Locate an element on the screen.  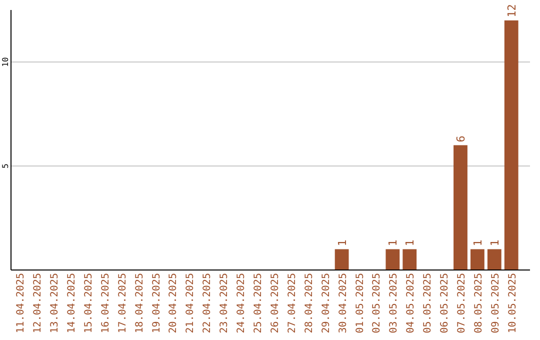
x-tick-label: 01.05.2025 is located at coordinates (360, 303).